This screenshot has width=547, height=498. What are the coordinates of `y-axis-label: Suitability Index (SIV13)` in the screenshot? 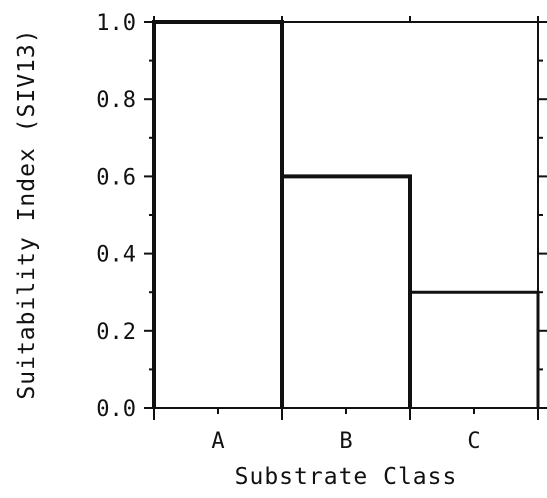 It's located at (27, 213).